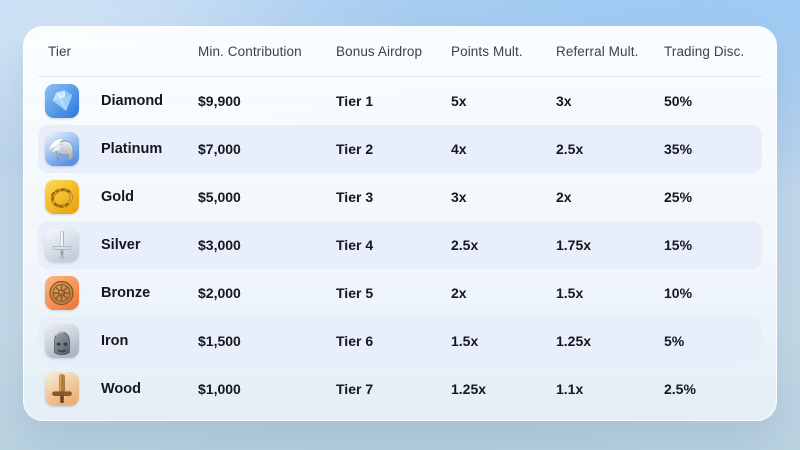  What do you see at coordinates (400, 341) in the screenshot?
I see `table-row-iron: Iron $1,500 Tier 6 1.5x 1.25x 5%` at bounding box center [400, 341].